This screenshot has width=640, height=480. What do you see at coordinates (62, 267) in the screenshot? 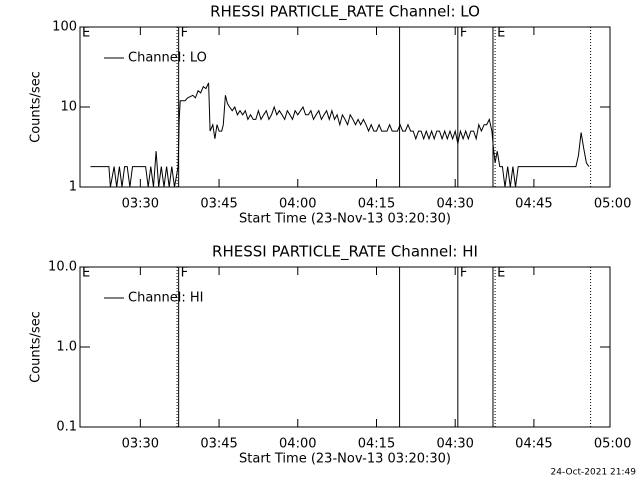
I see `y-tick-label: 10.0` at bounding box center [62, 267].